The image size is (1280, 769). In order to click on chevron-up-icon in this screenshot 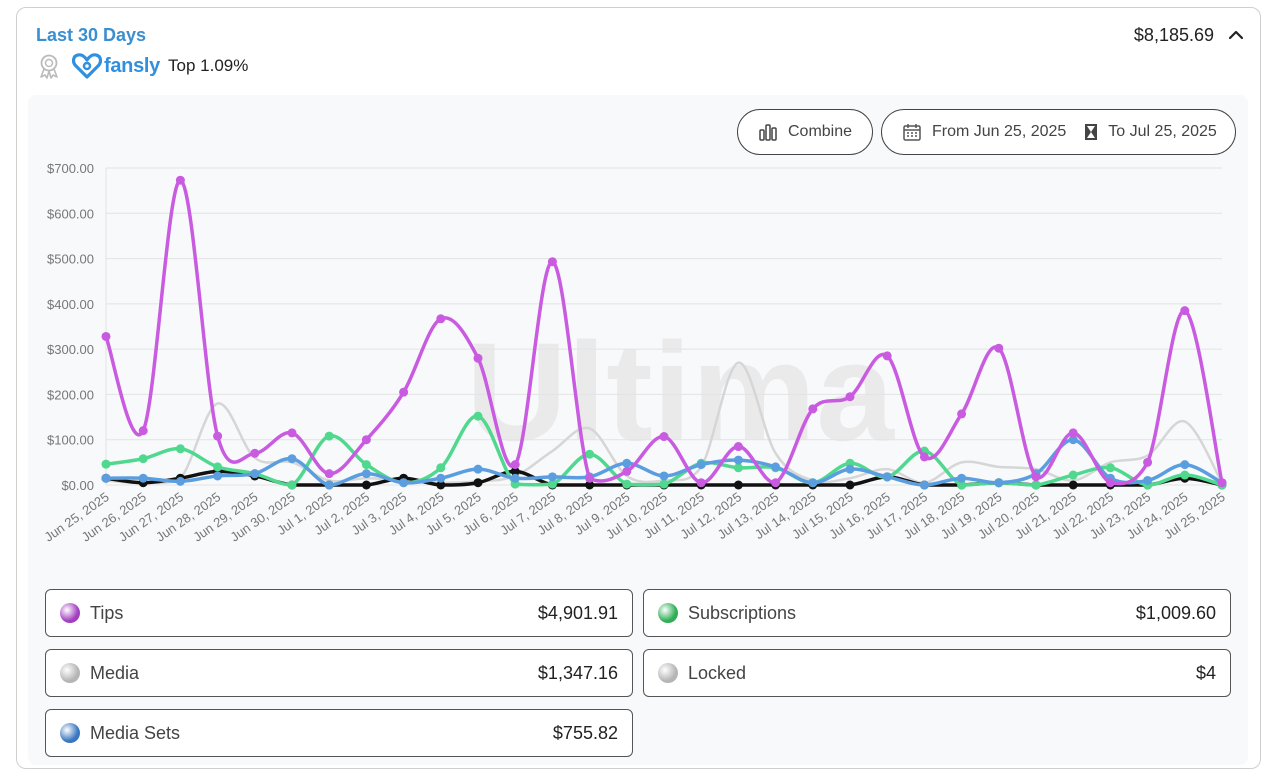, I will do `click(1236, 35)`.